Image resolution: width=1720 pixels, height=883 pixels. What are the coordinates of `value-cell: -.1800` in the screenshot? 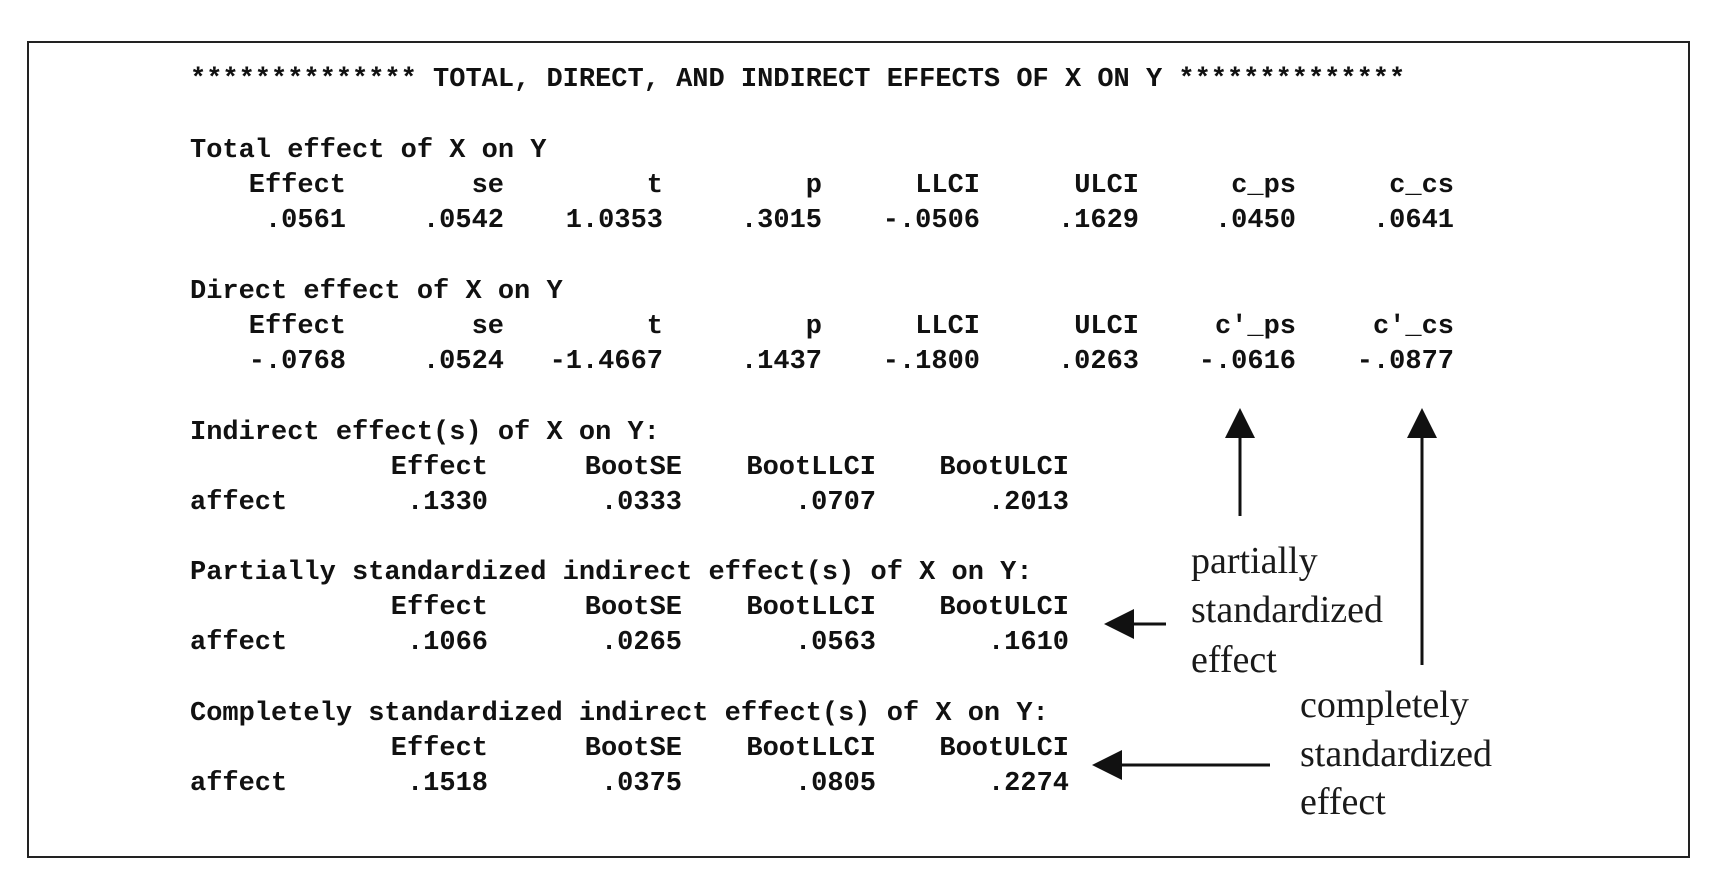 It's located at (931, 362).